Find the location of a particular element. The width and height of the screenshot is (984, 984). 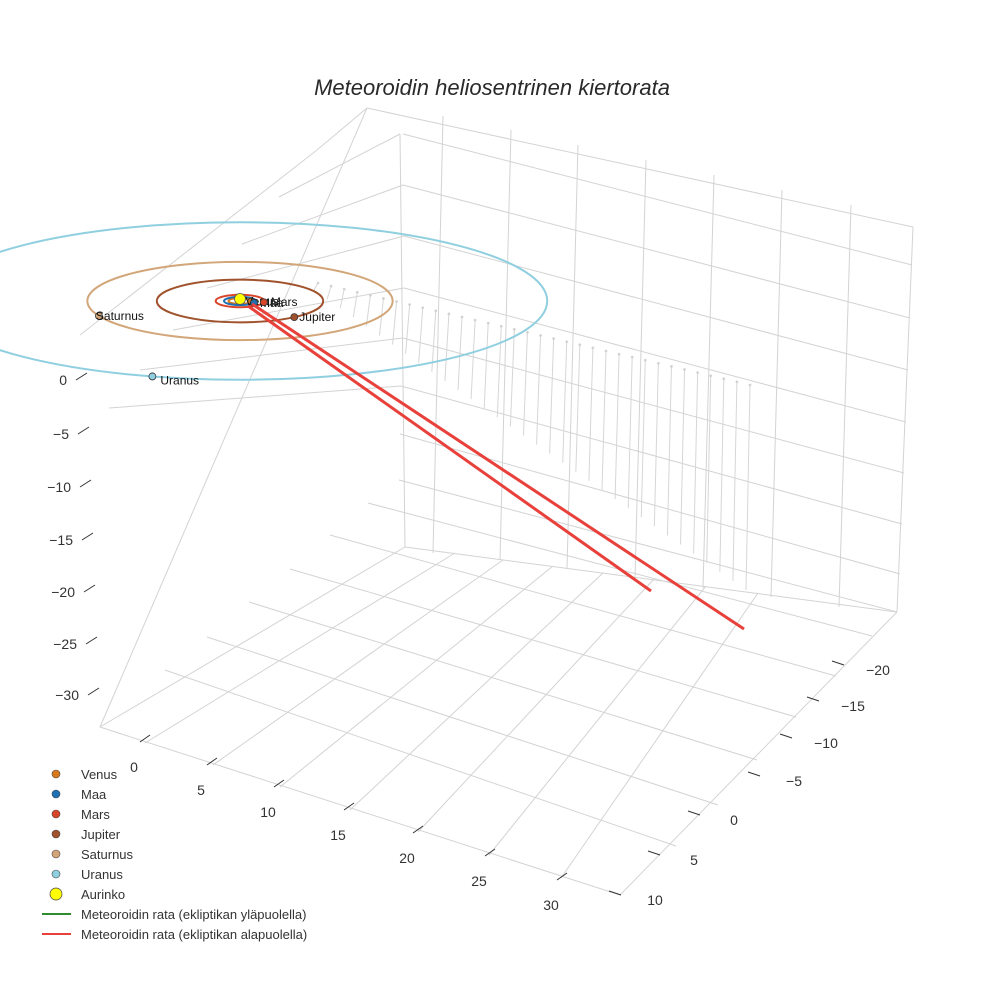

legend-item: Aurinko is located at coordinates (87, 894).